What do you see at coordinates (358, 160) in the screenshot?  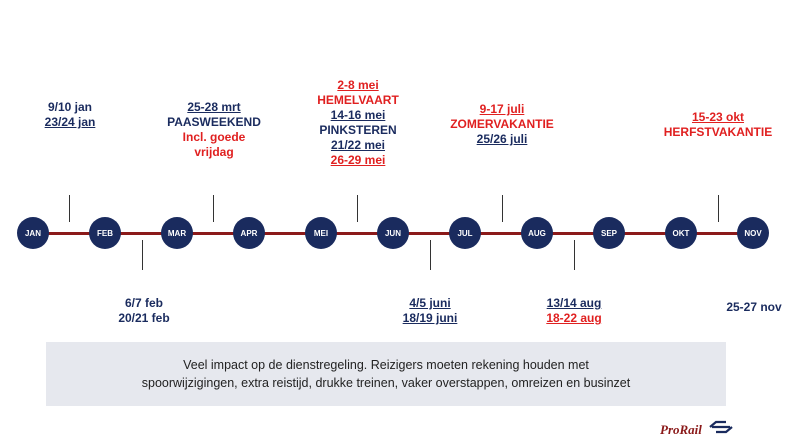 I see `label-mei-line6: 26-29 mei` at bounding box center [358, 160].